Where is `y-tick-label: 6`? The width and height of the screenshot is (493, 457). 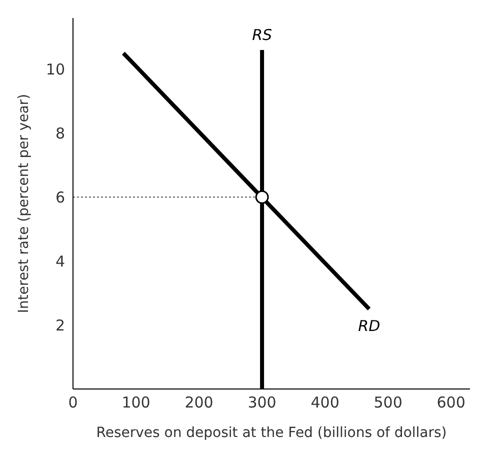 y-tick-label: 6 is located at coordinates (60, 197).